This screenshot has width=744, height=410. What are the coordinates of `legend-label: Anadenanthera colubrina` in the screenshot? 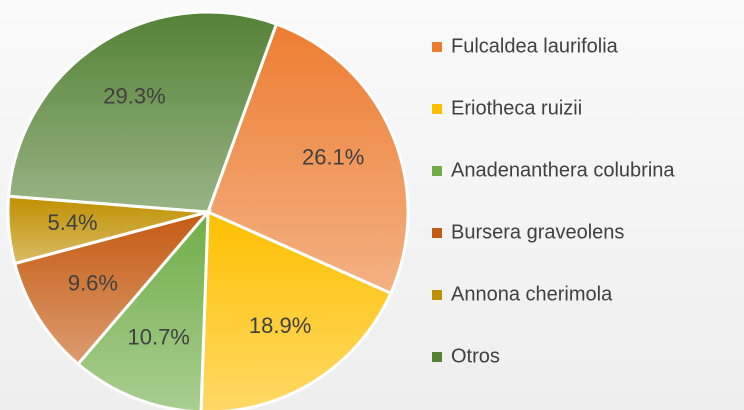 It's located at (563, 170).